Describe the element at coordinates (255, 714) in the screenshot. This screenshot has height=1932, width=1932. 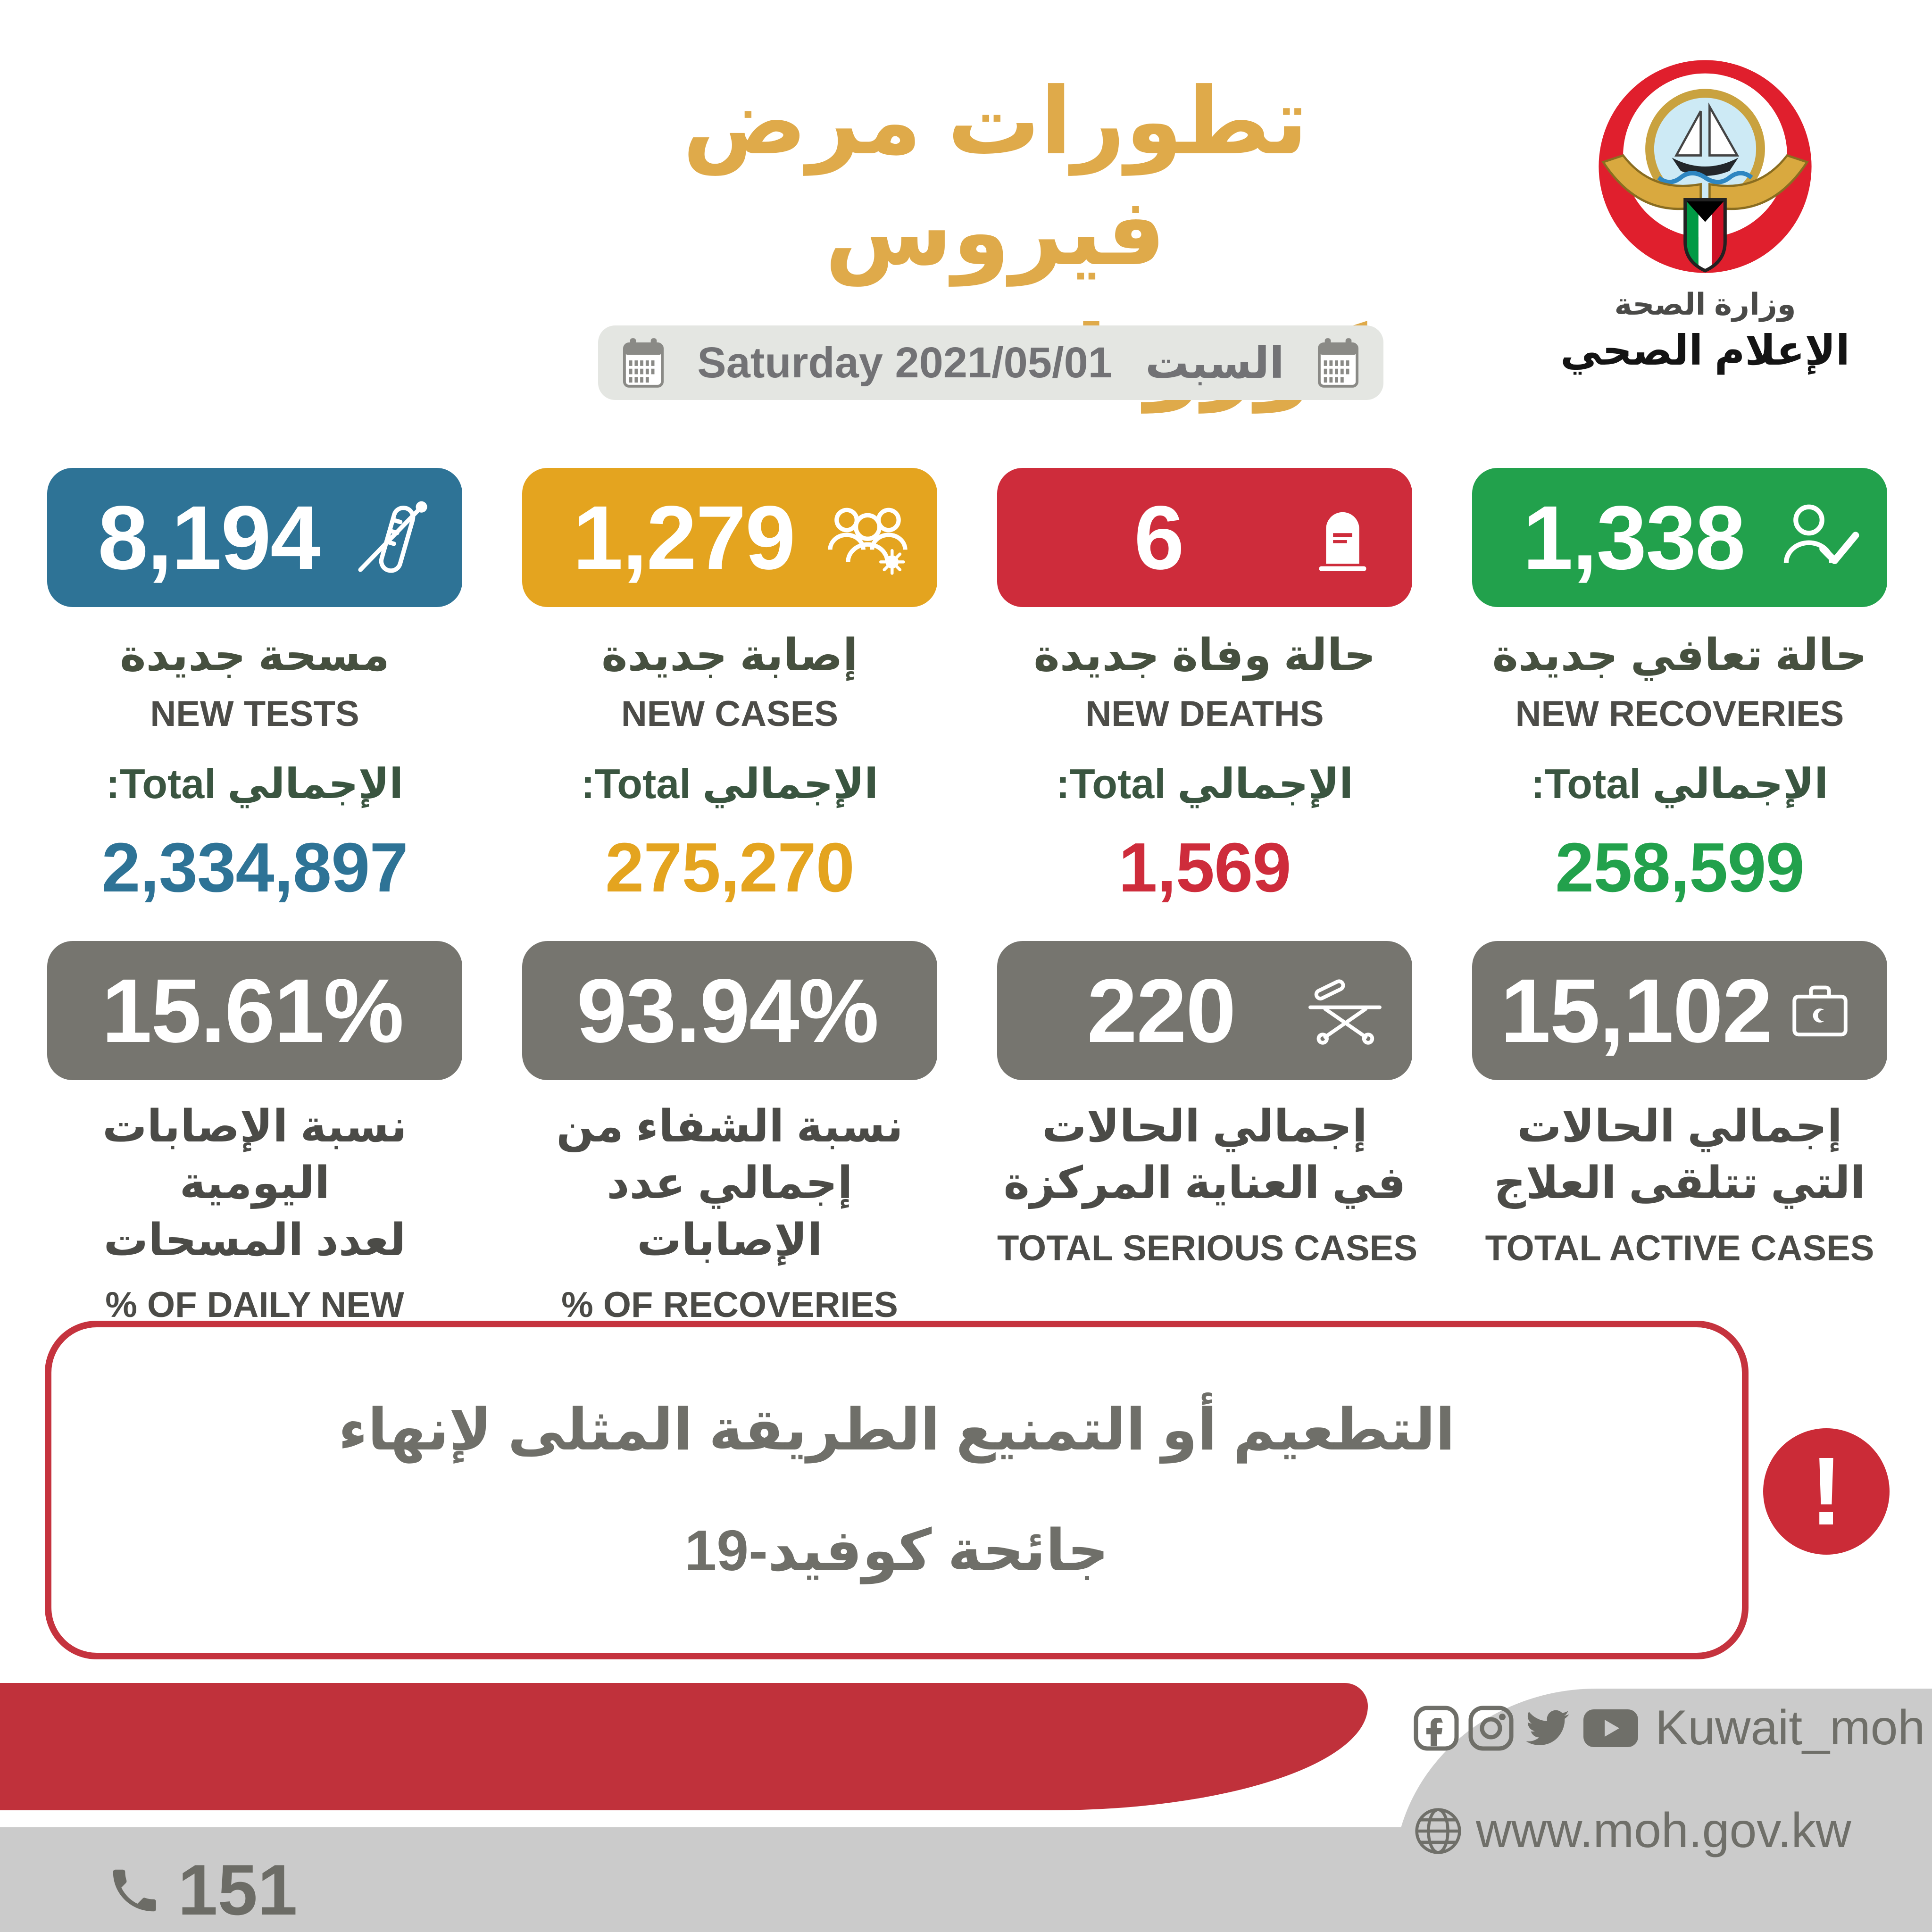
I see `new-tests-label-en: NEW TESTS` at that location.